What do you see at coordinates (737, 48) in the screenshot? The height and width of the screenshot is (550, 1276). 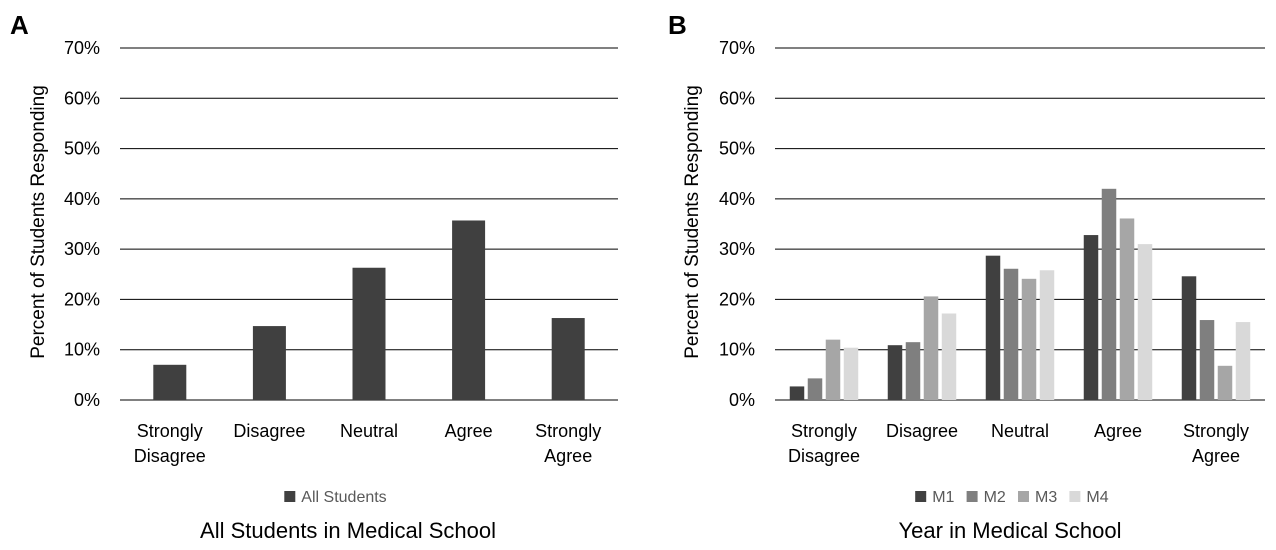 I see `chart-b-y-tick-label: 70%` at bounding box center [737, 48].